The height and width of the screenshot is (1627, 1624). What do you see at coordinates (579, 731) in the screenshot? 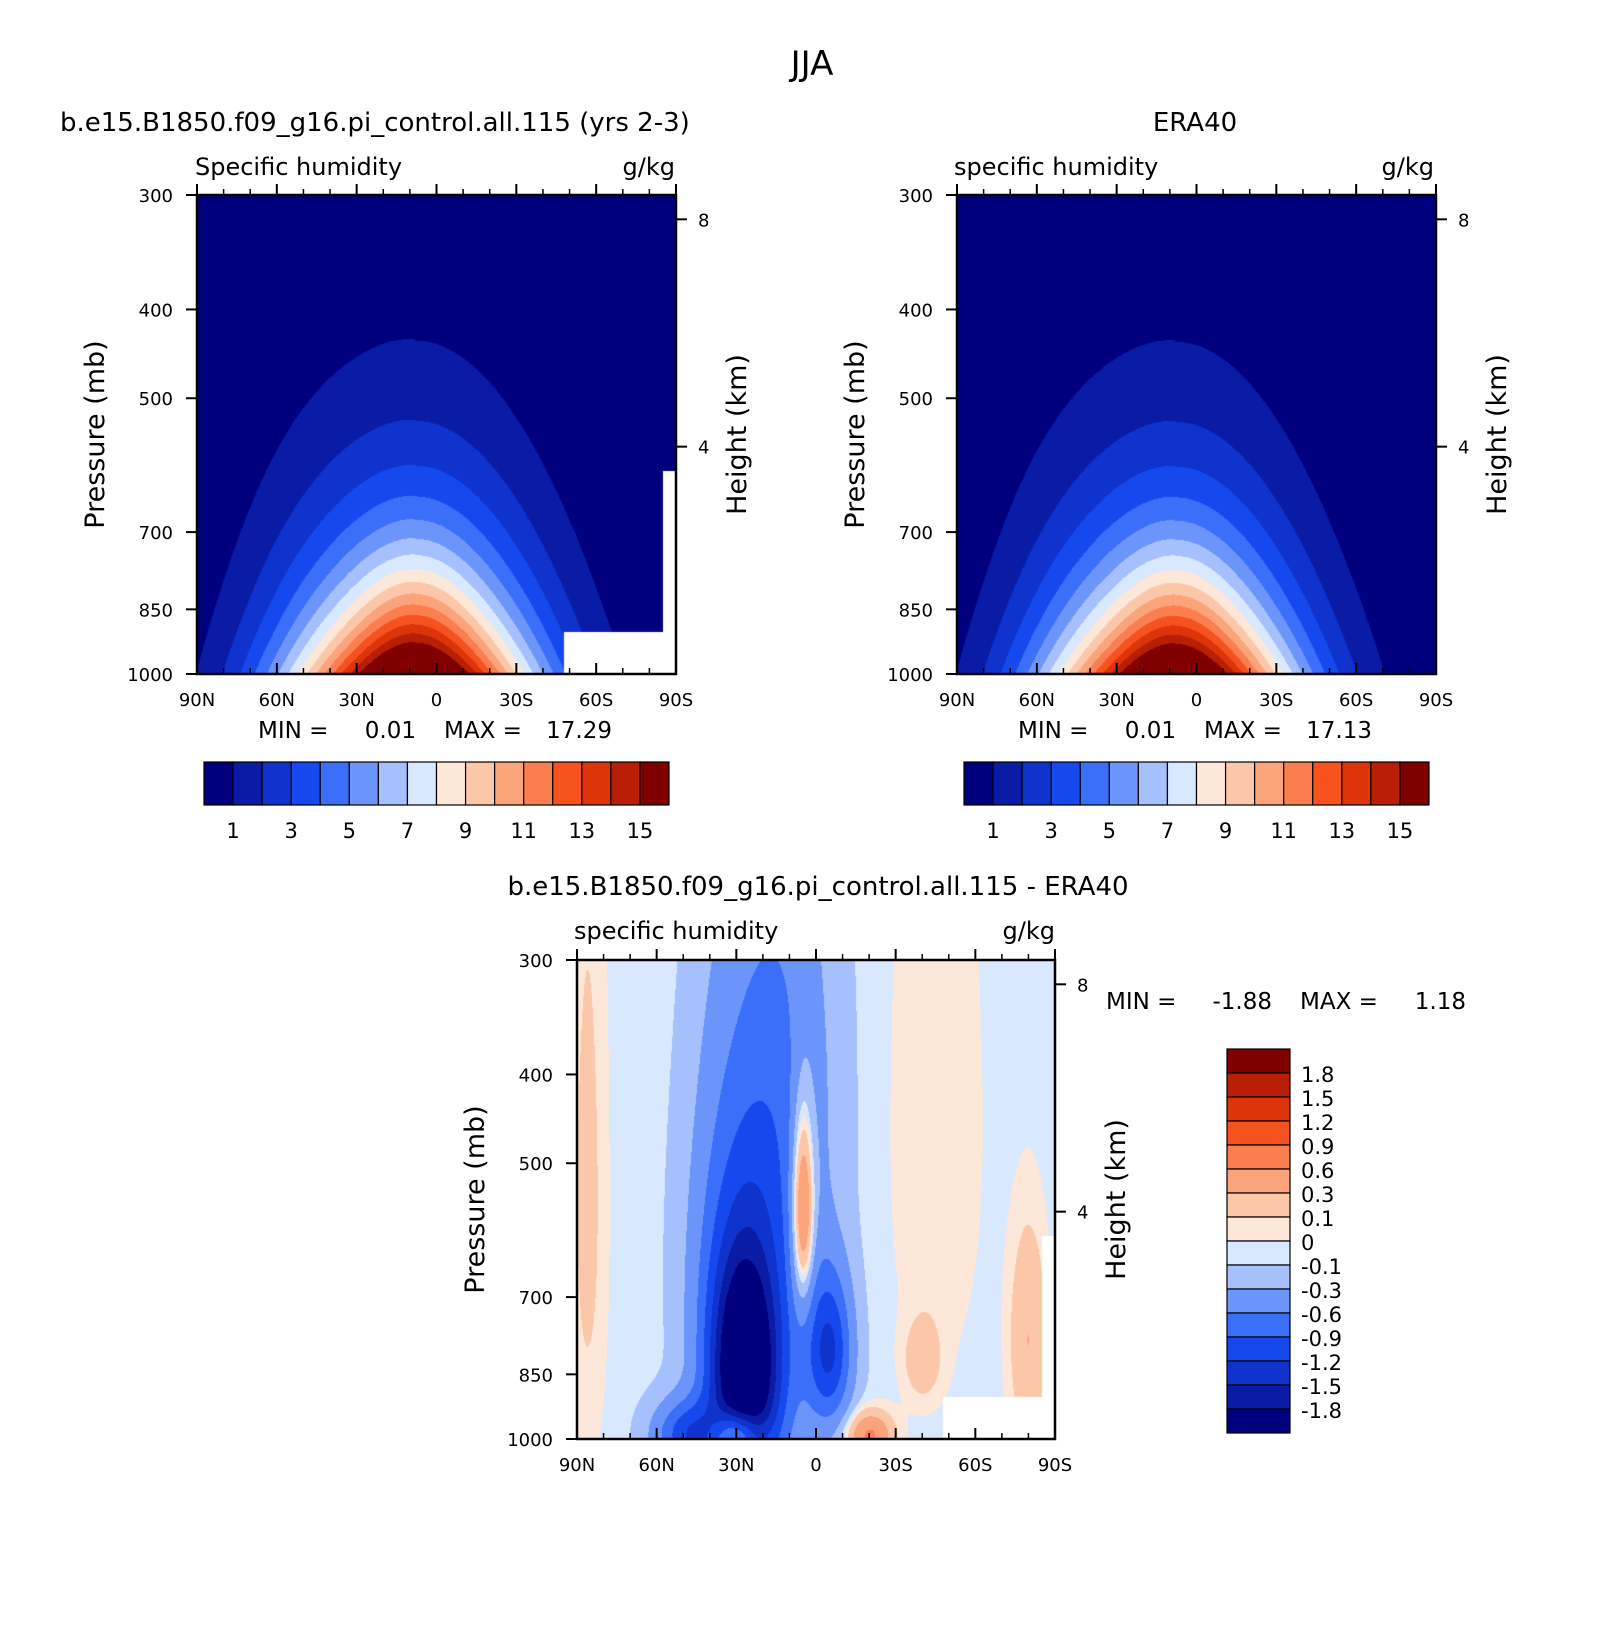
I see `stats-max-value: 17.29` at bounding box center [579, 731].